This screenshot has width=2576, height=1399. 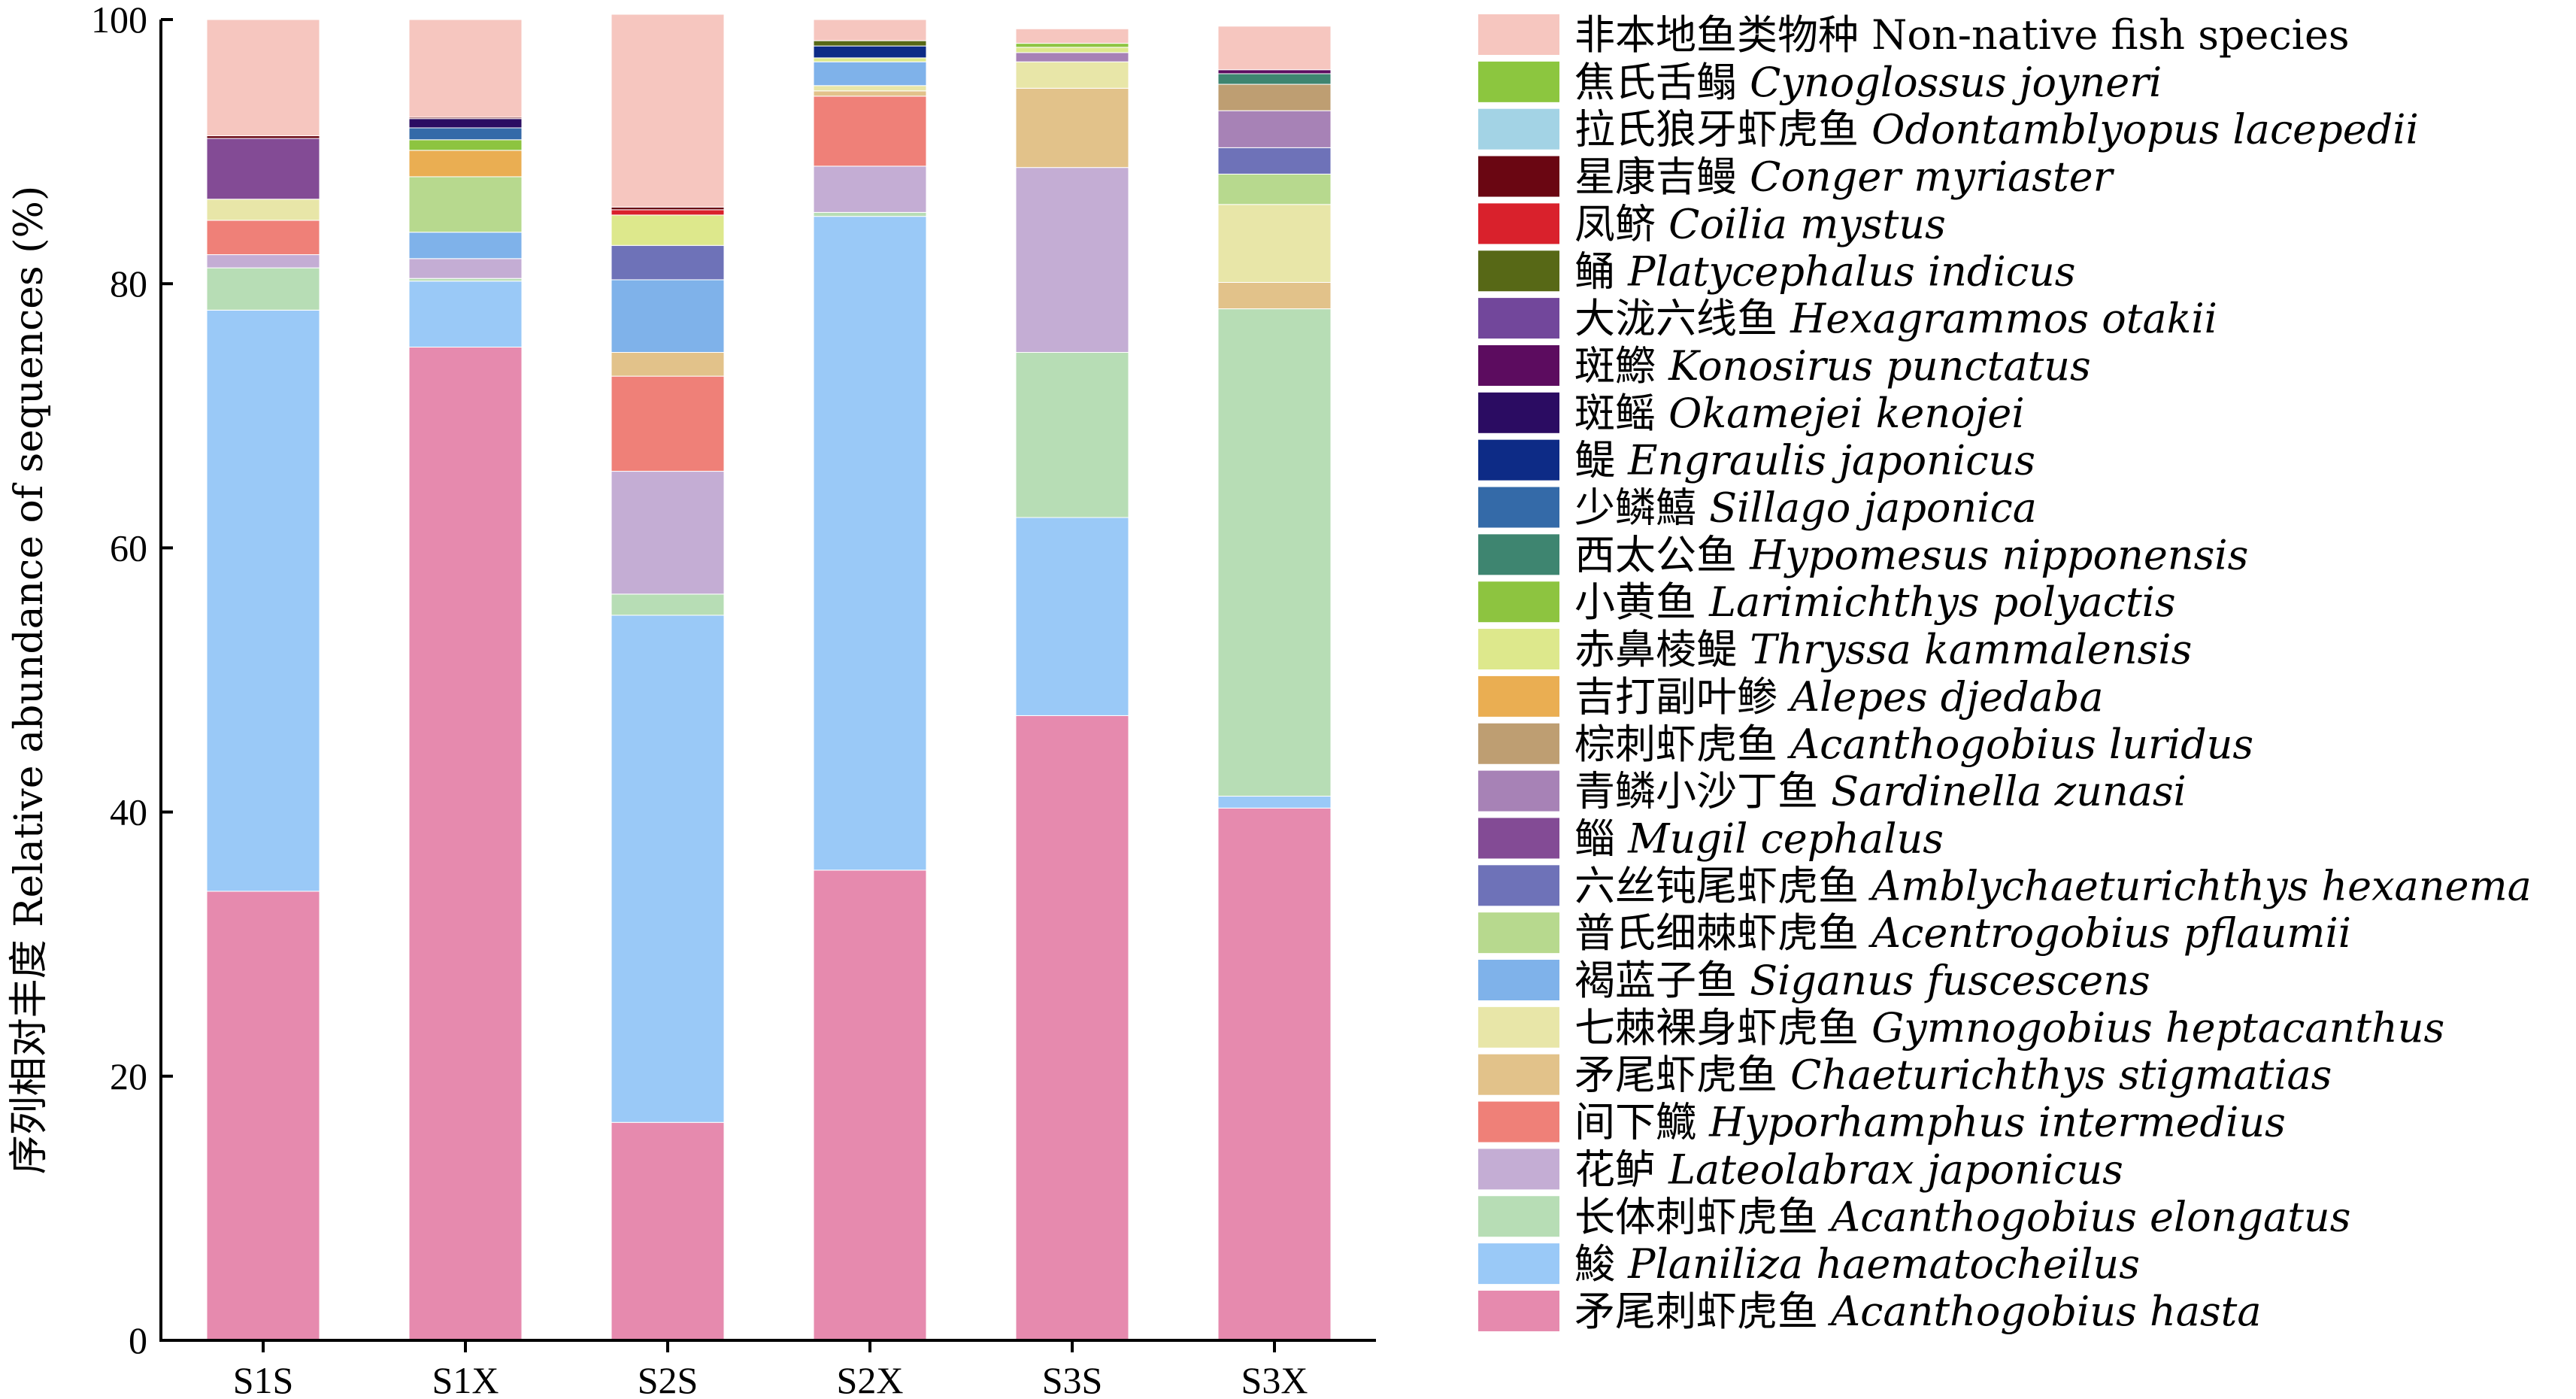 What do you see at coordinates (1682, 744) in the screenshot?
I see `legend-chinese-name: 棕刺虾虎鱼` at bounding box center [1682, 744].